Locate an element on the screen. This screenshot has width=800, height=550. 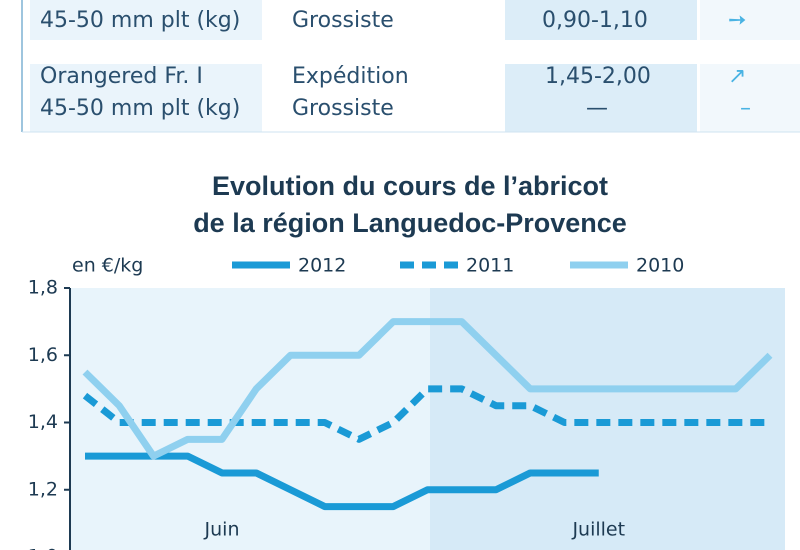
x-tick-label: Juillet is located at coordinates (598, 530).